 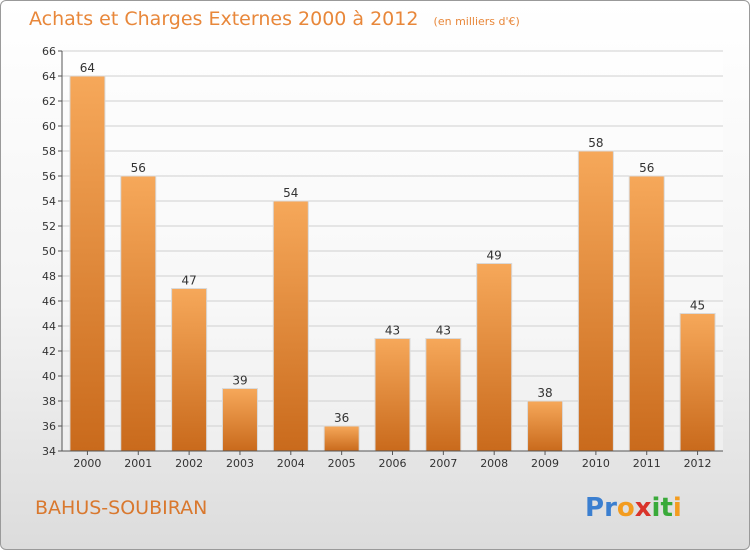 What do you see at coordinates (49, 276) in the screenshot?
I see `y-tick-label: 48` at bounding box center [49, 276].